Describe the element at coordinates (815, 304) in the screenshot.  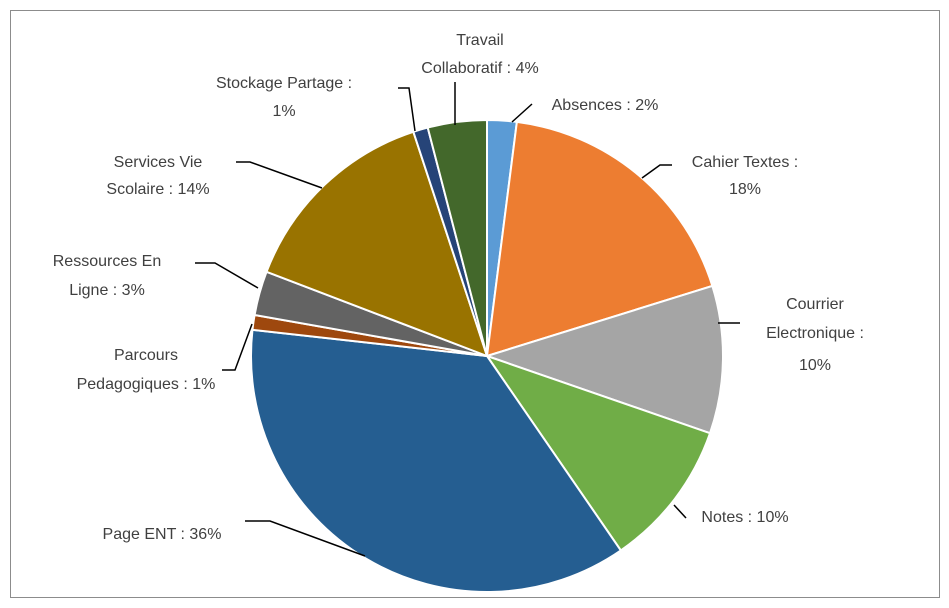
I see `data-label-line: Courrier` at that location.